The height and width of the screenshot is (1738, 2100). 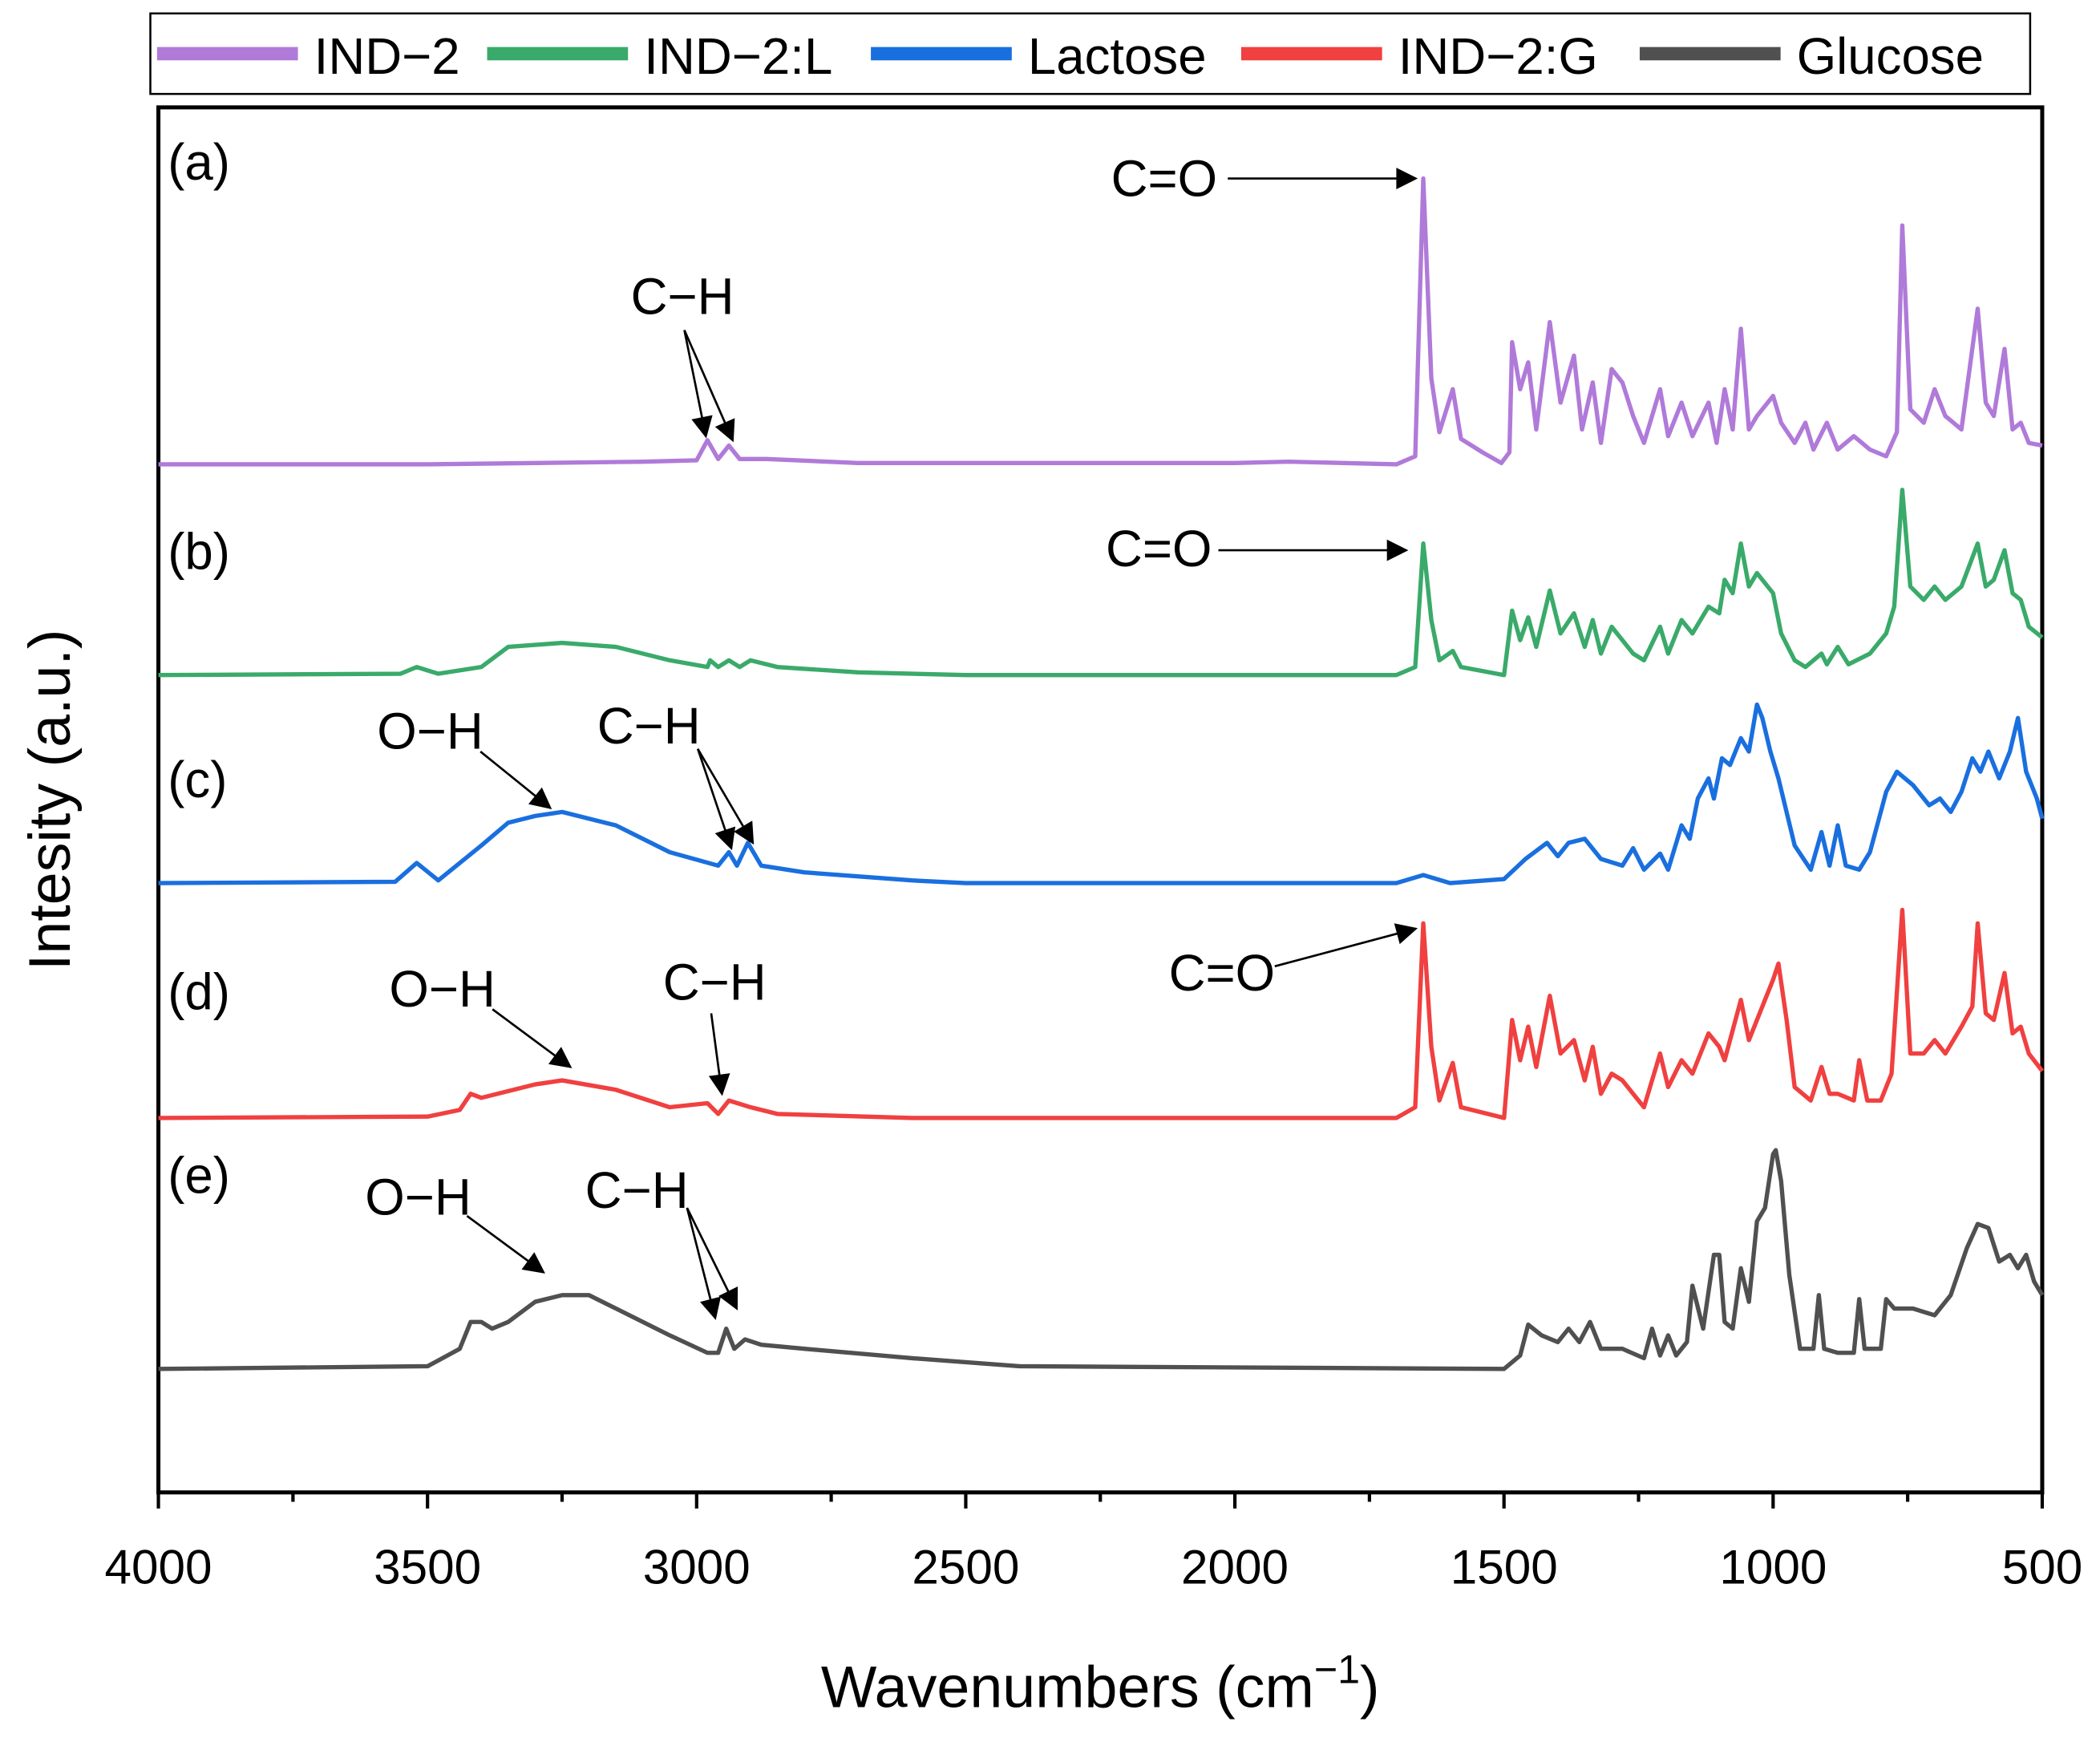 What do you see at coordinates (715, 982) in the screenshot?
I see `annotation-d-ch: C−H` at bounding box center [715, 982].